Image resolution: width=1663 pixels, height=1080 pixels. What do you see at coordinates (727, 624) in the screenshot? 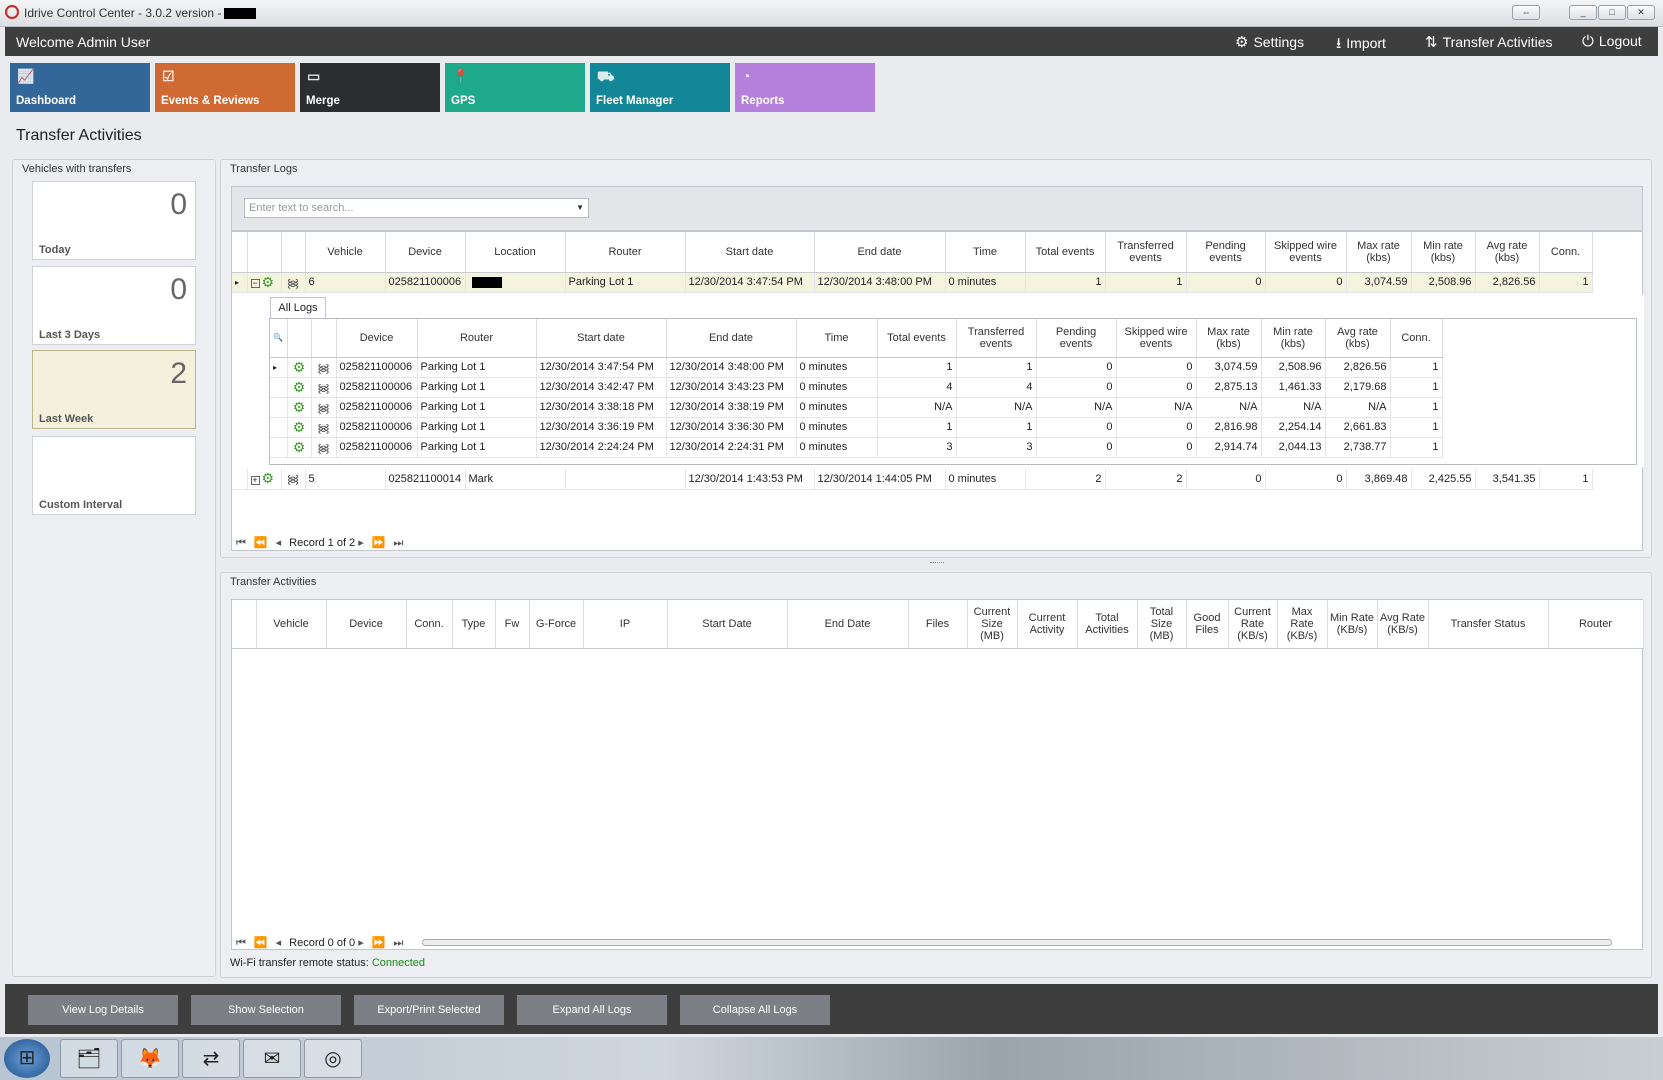
I see `column-header: Start Date` at bounding box center [727, 624].